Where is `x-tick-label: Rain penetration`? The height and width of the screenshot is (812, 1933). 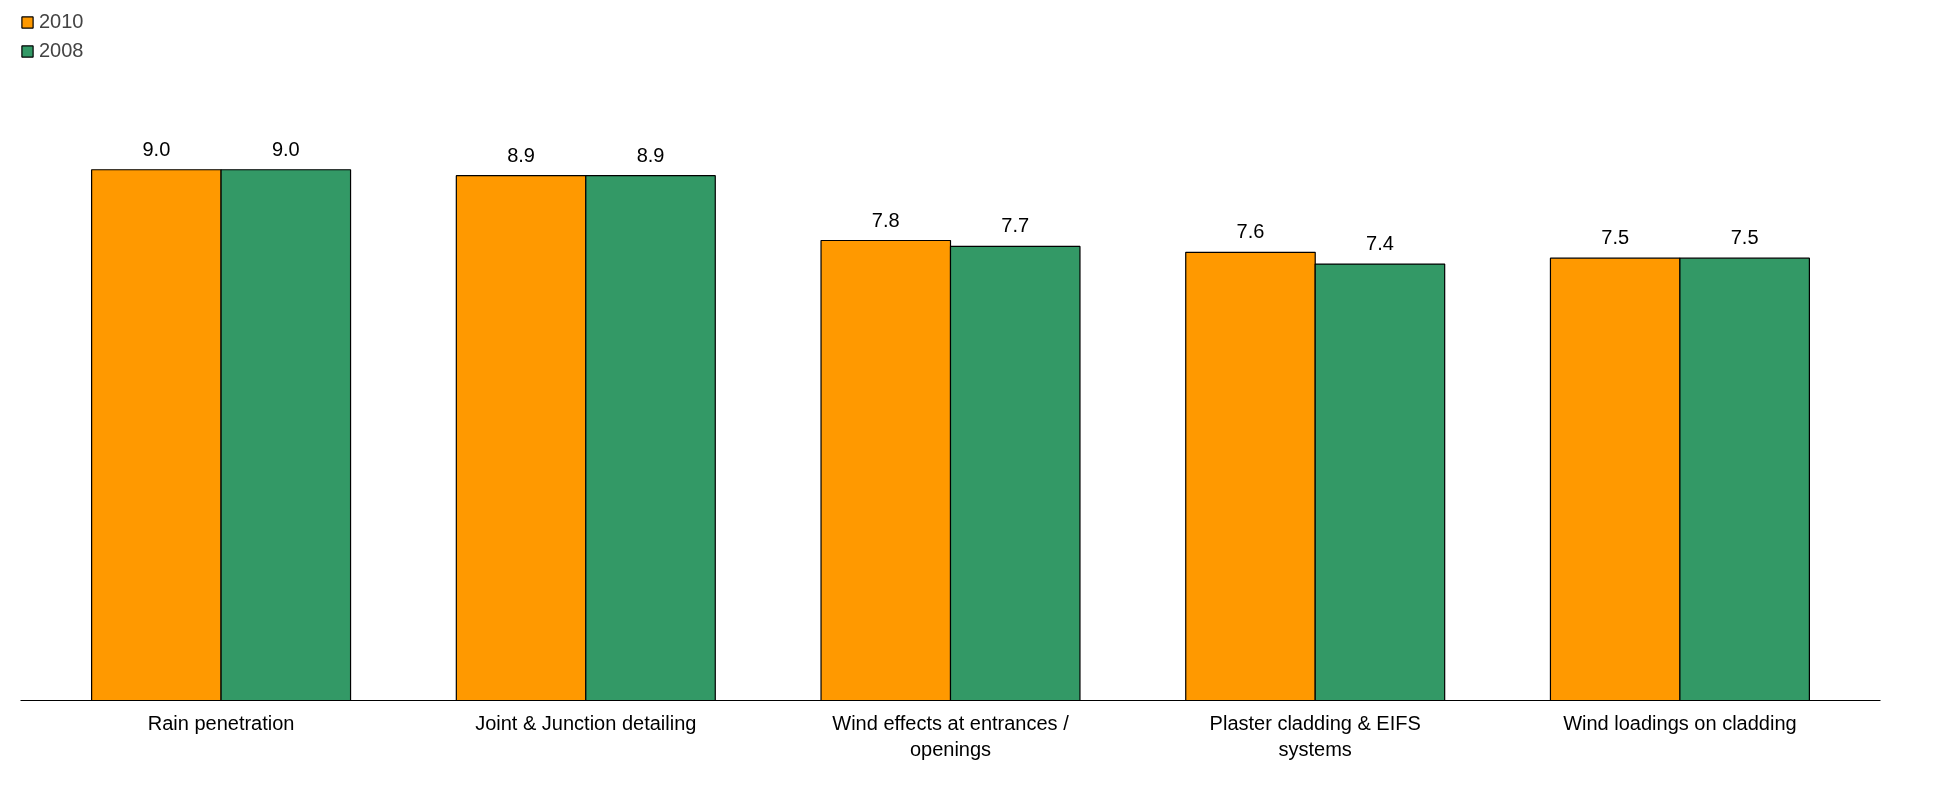
x-tick-label: Rain penetration is located at coordinates (221, 722).